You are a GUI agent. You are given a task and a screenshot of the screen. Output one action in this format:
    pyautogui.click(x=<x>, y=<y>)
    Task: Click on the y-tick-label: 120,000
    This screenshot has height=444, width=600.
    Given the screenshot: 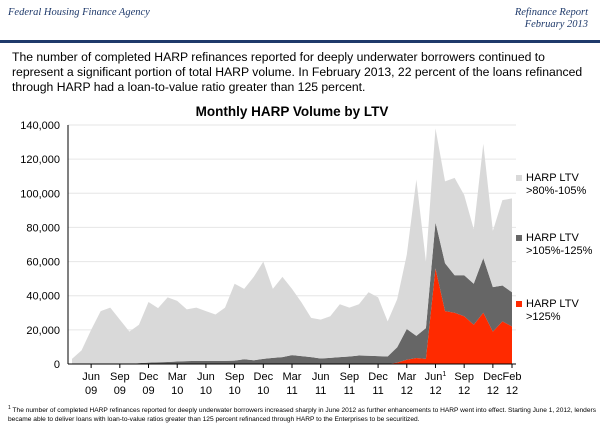 What is the action you would take?
    pyautogui.click(x=40, y=160)
    